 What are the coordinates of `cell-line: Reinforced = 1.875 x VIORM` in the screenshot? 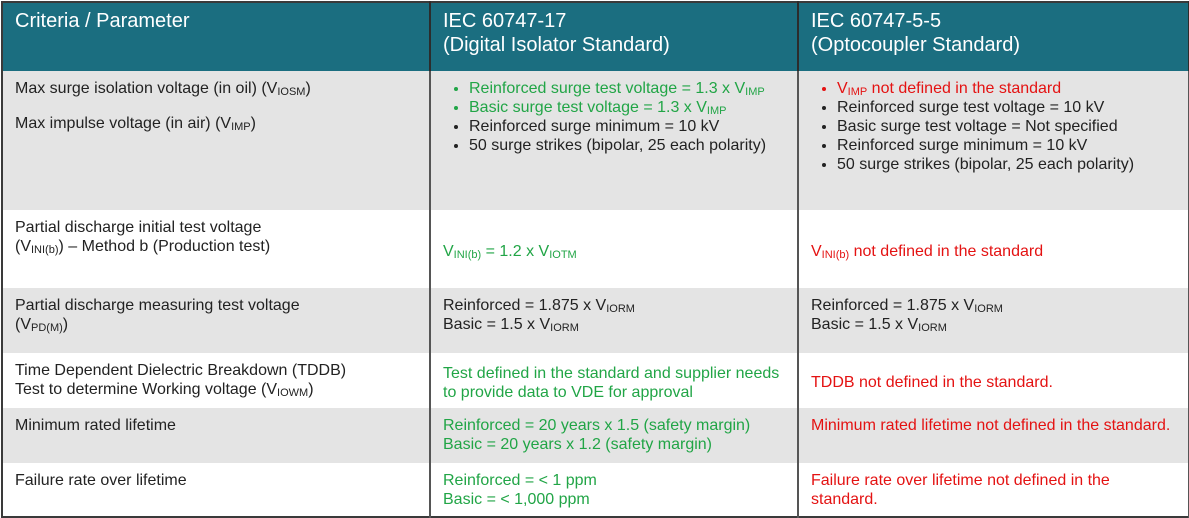 It's located at (615, 305).